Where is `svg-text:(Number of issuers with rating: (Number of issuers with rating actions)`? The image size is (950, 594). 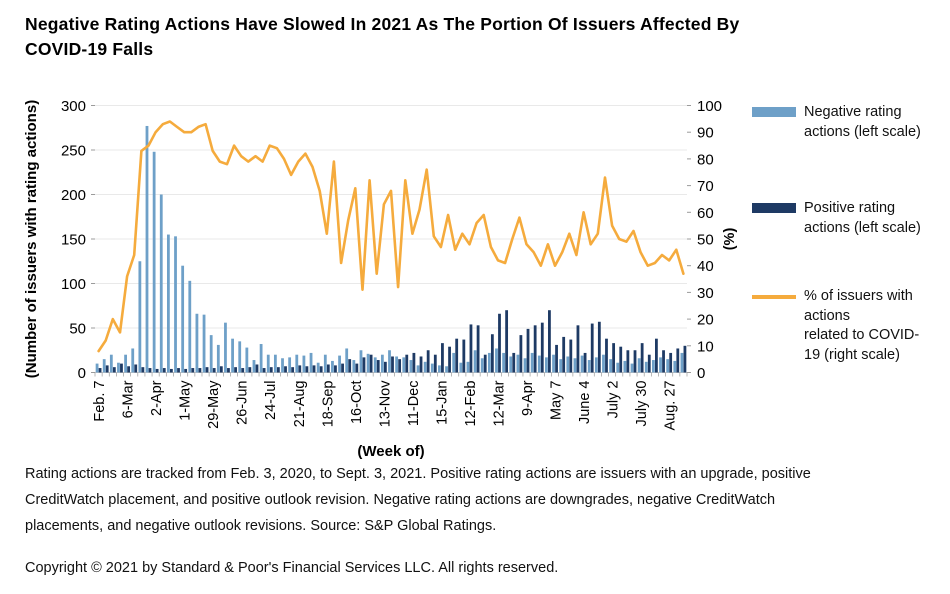
svg-text:(Number of issuers with rating: (Number of issuers with rating actions) is located at coordinates (31, 239).